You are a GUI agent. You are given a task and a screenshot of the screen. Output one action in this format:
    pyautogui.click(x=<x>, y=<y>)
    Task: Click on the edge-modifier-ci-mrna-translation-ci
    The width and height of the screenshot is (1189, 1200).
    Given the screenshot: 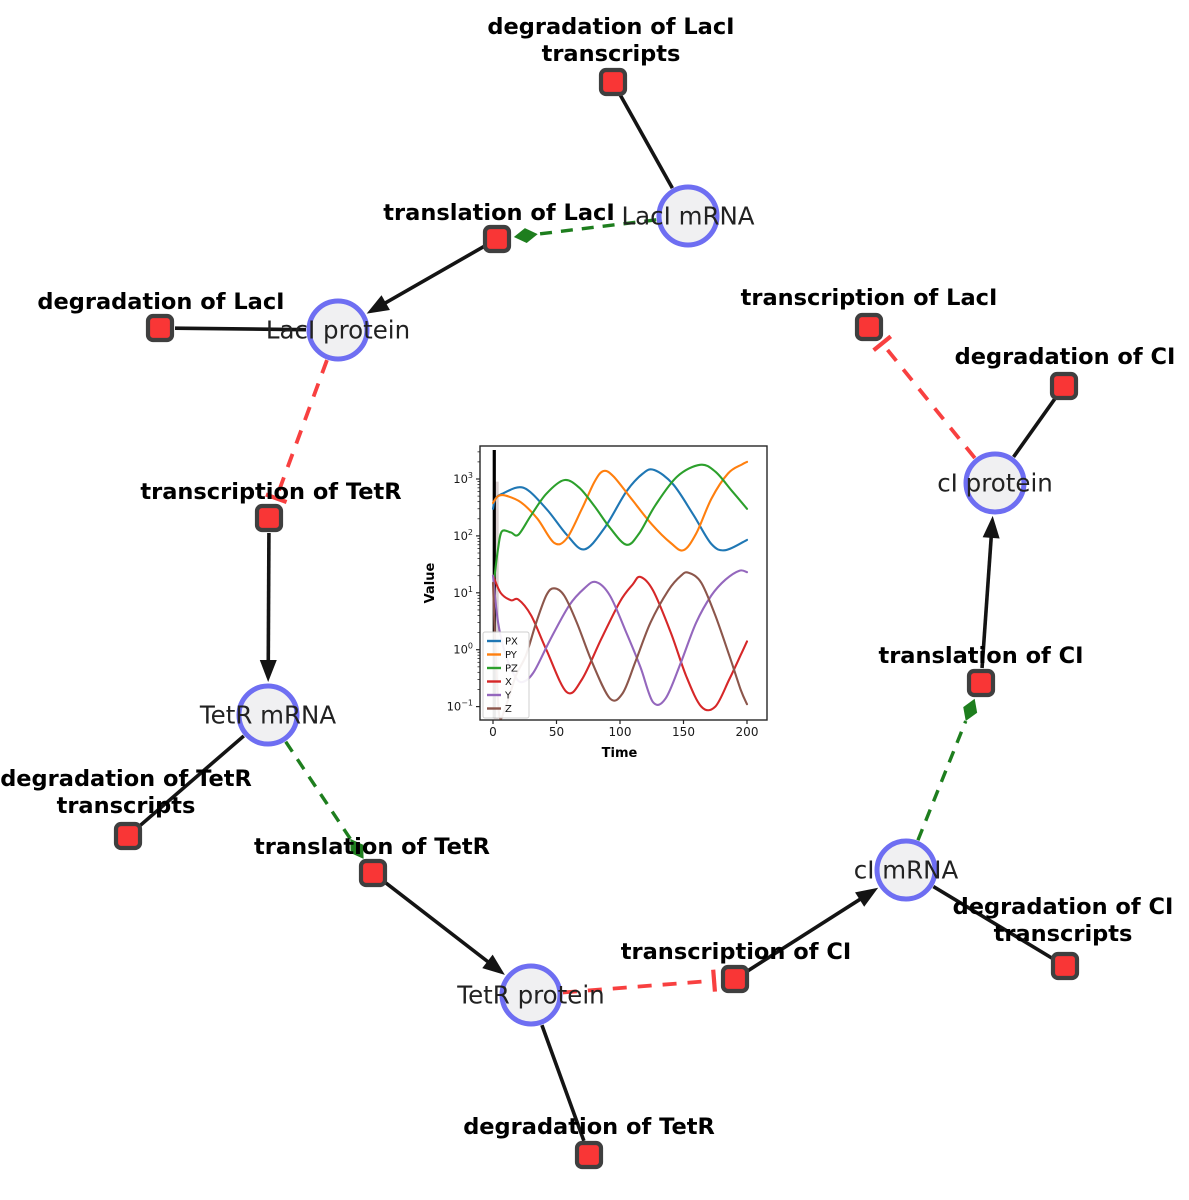 What is the action you would take?
    pyautogui.click(x=942, y=780)
    